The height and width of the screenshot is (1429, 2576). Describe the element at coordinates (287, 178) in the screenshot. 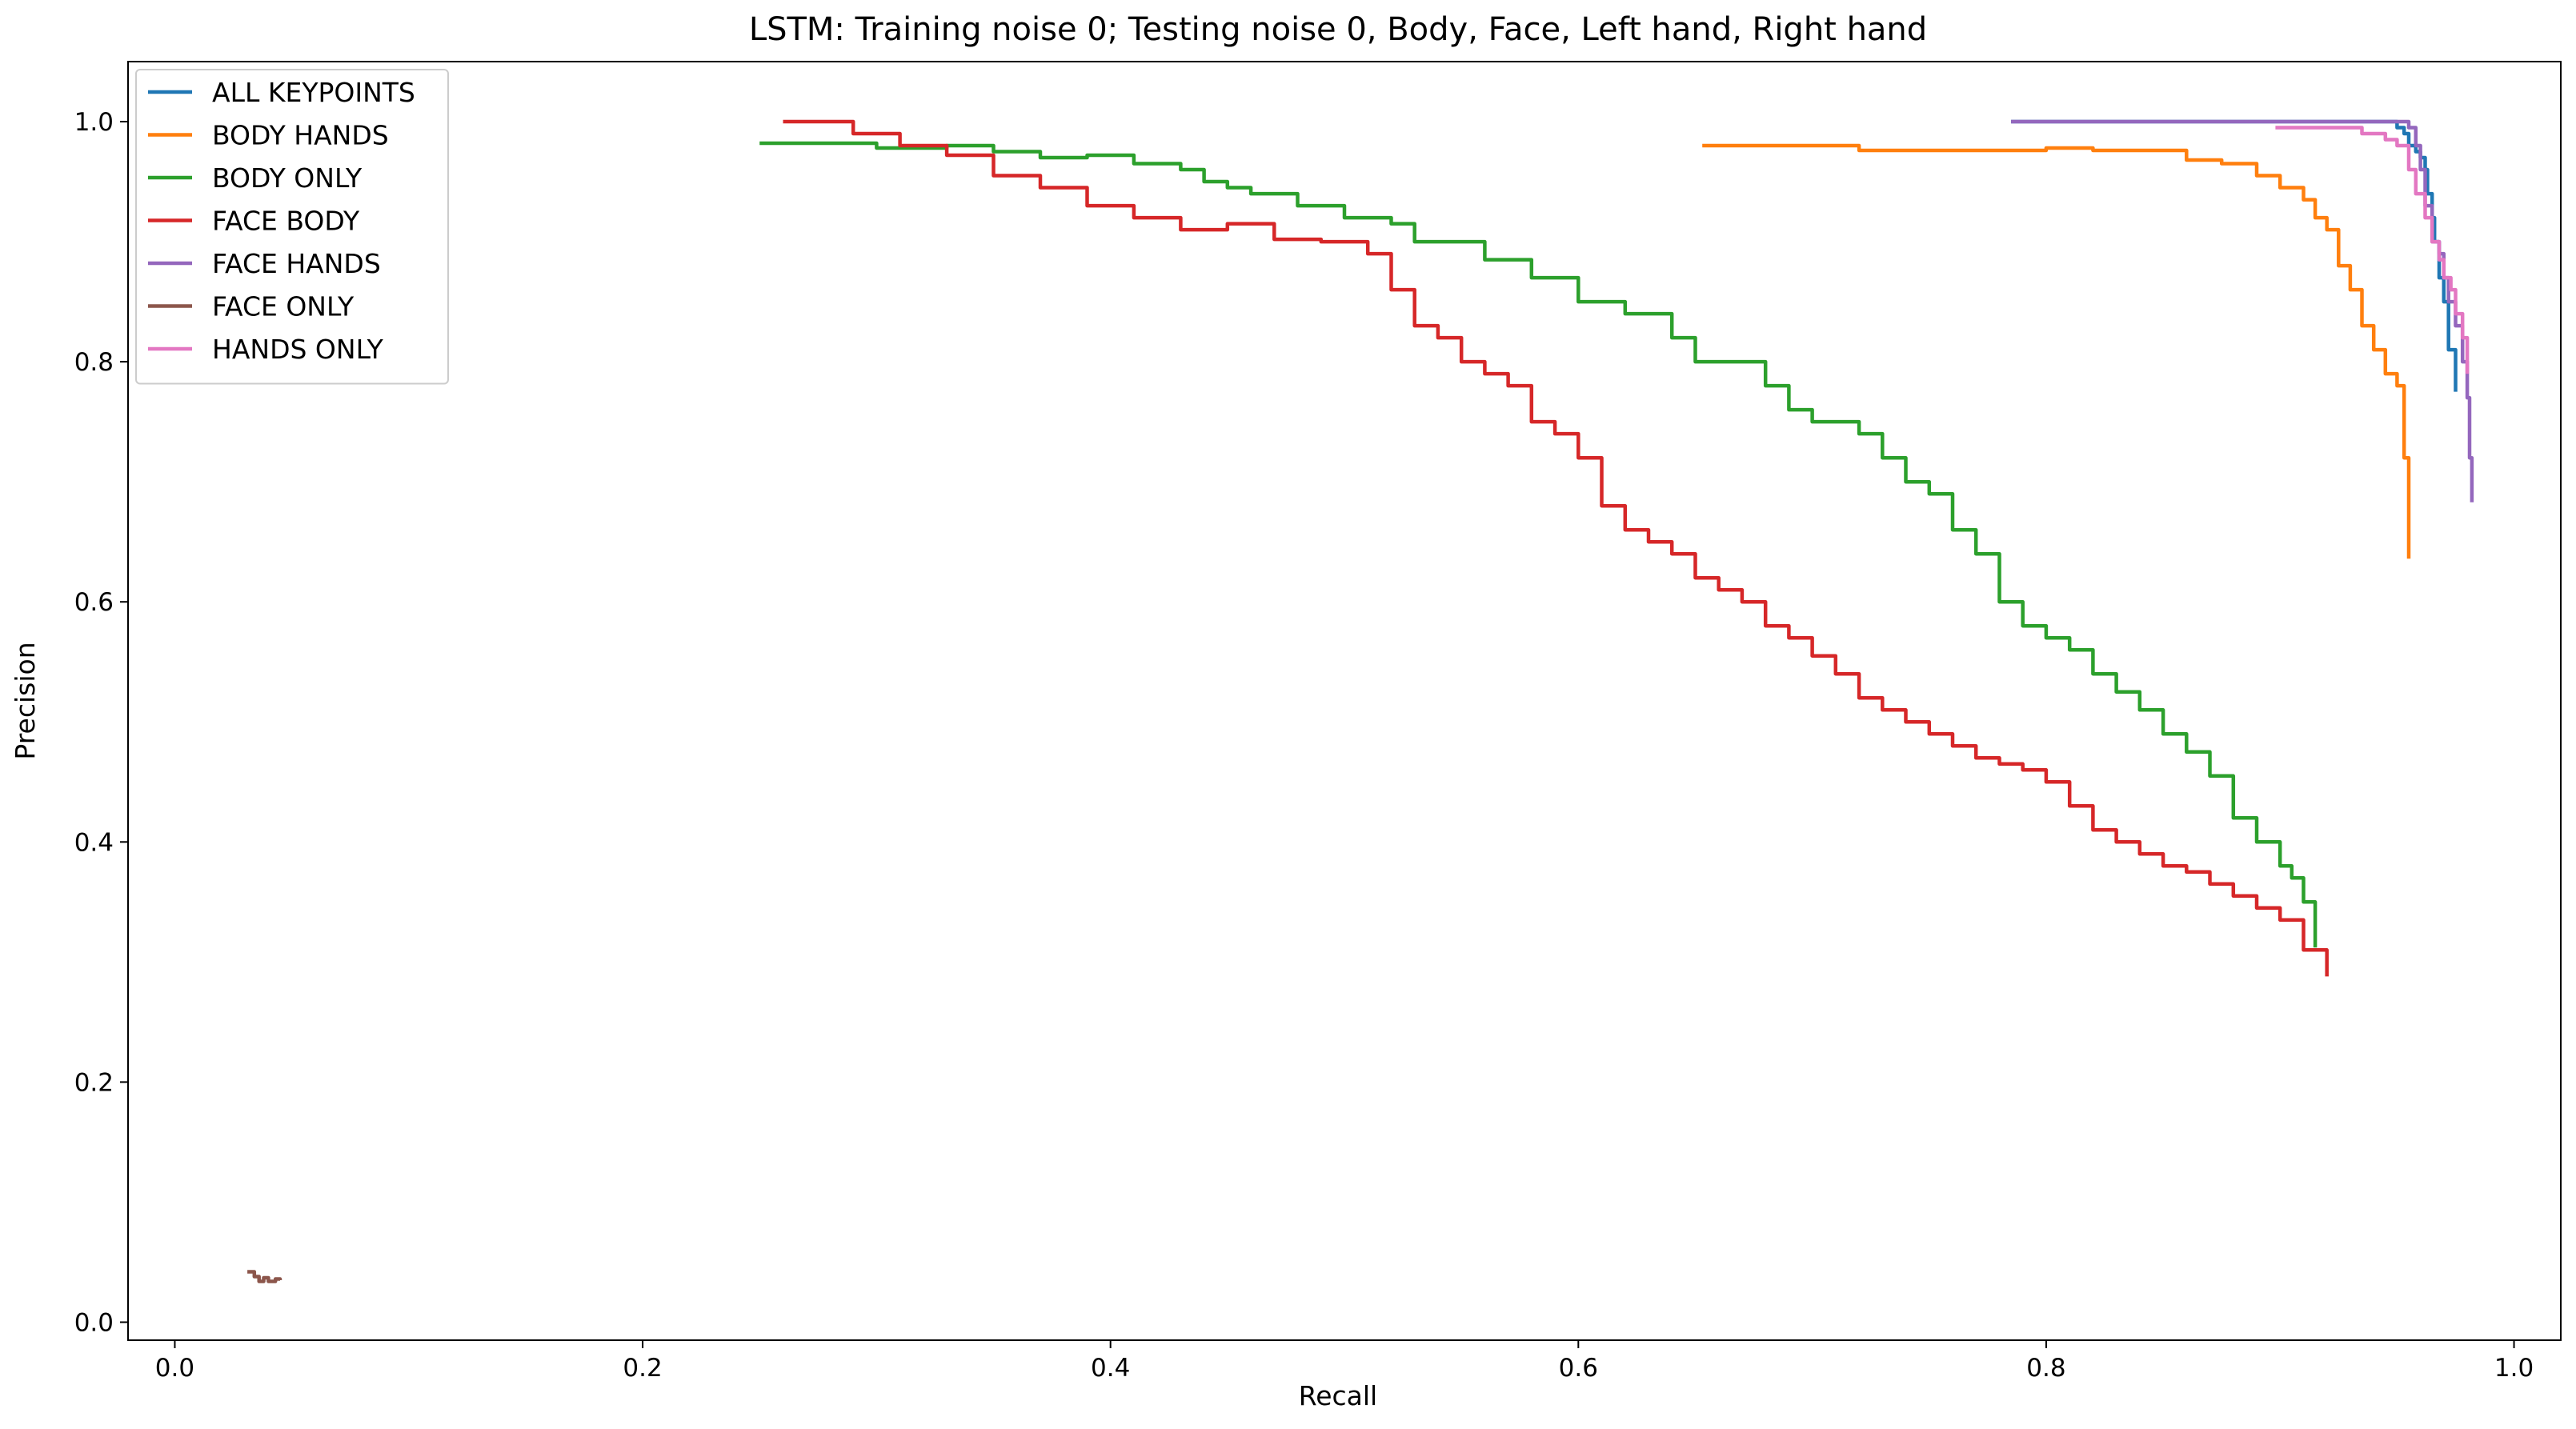

I see `legend-label-body-only: BODY ONLY` at that location.